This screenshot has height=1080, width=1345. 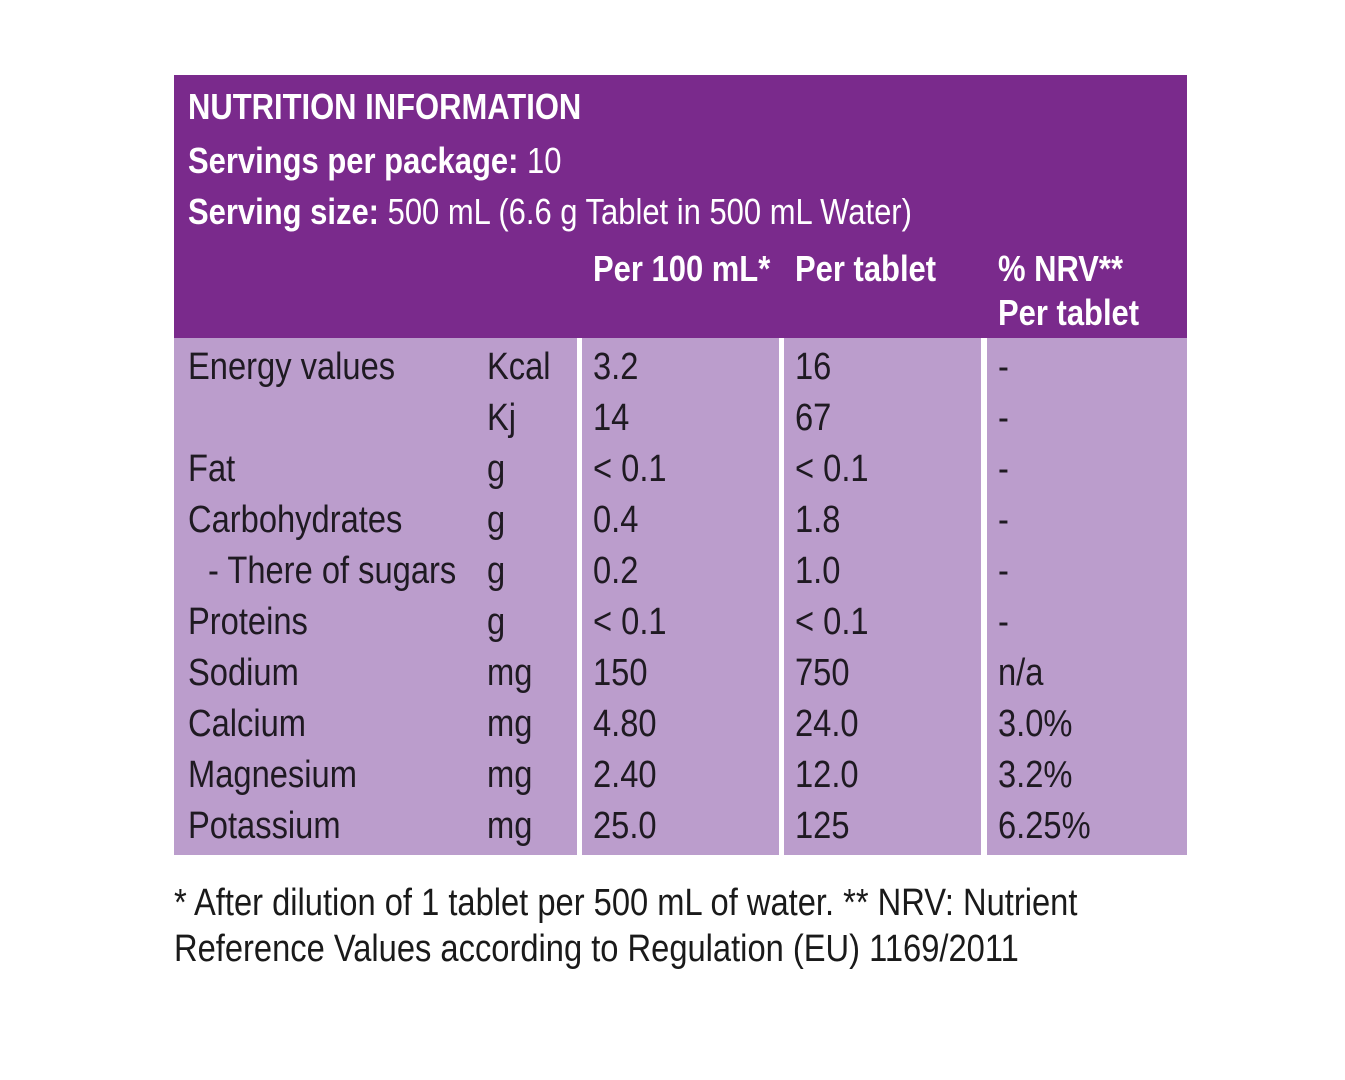 What do you see at coordinates (248, 622) in the screenshot?
I see `nutrient-name: Proteins` at bounding box center [248, 622].